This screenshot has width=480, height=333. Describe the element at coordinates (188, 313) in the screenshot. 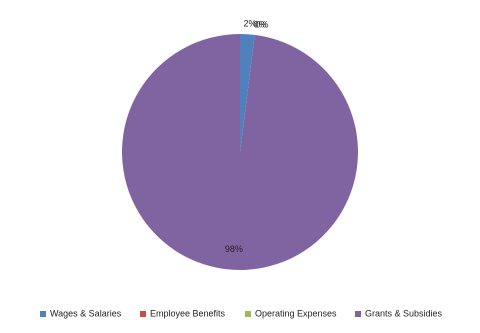

I see `legend-label: Employee Benefits` at that location.